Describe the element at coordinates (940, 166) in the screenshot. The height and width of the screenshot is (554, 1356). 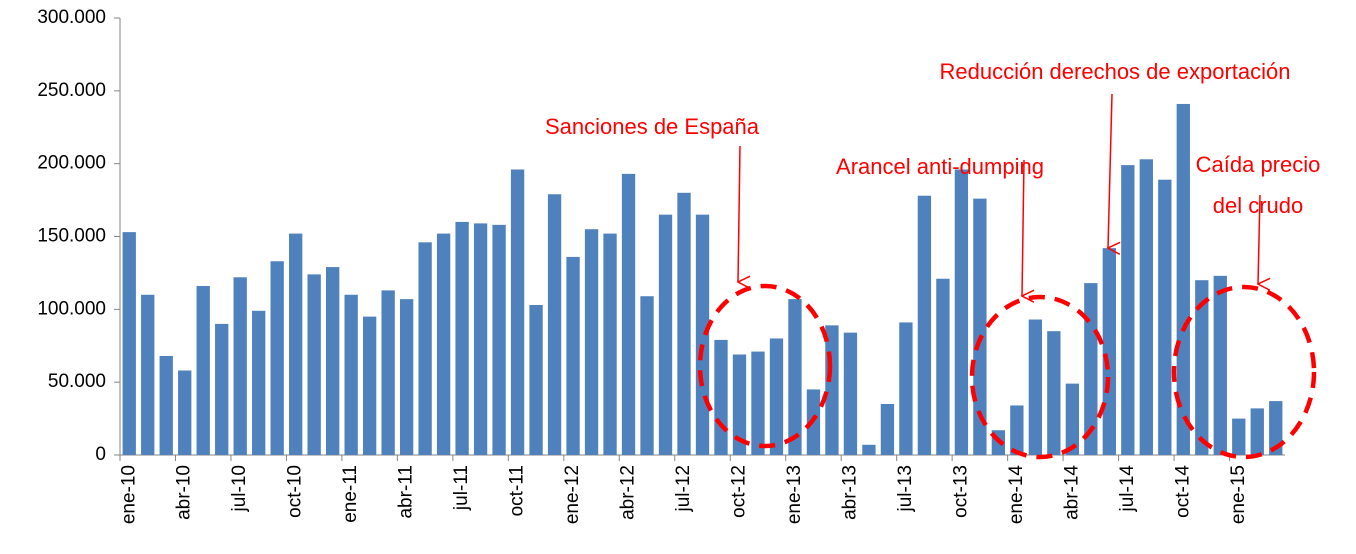
I see `annotation: Arancel anti-dumping` at that location.